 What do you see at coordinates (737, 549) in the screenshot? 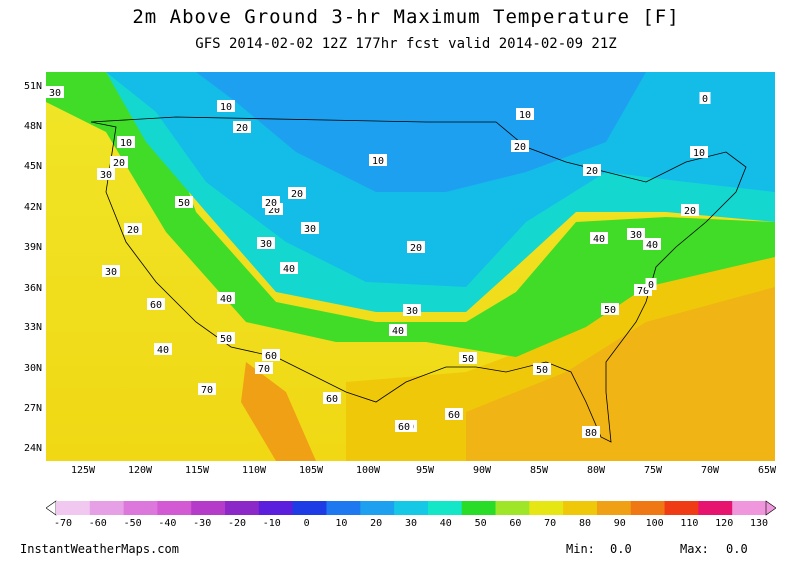
I see `max-value: 0.0` at bounding box center [737, 549].